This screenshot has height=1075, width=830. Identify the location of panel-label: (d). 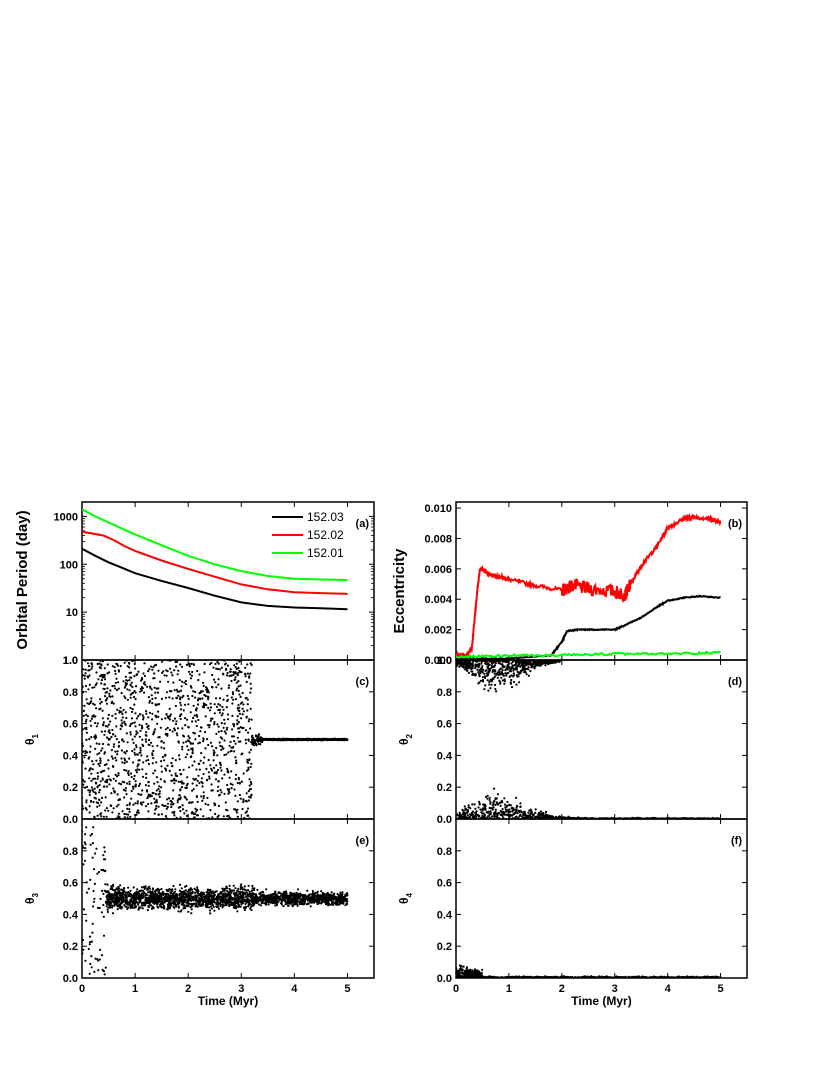
(735, 682).